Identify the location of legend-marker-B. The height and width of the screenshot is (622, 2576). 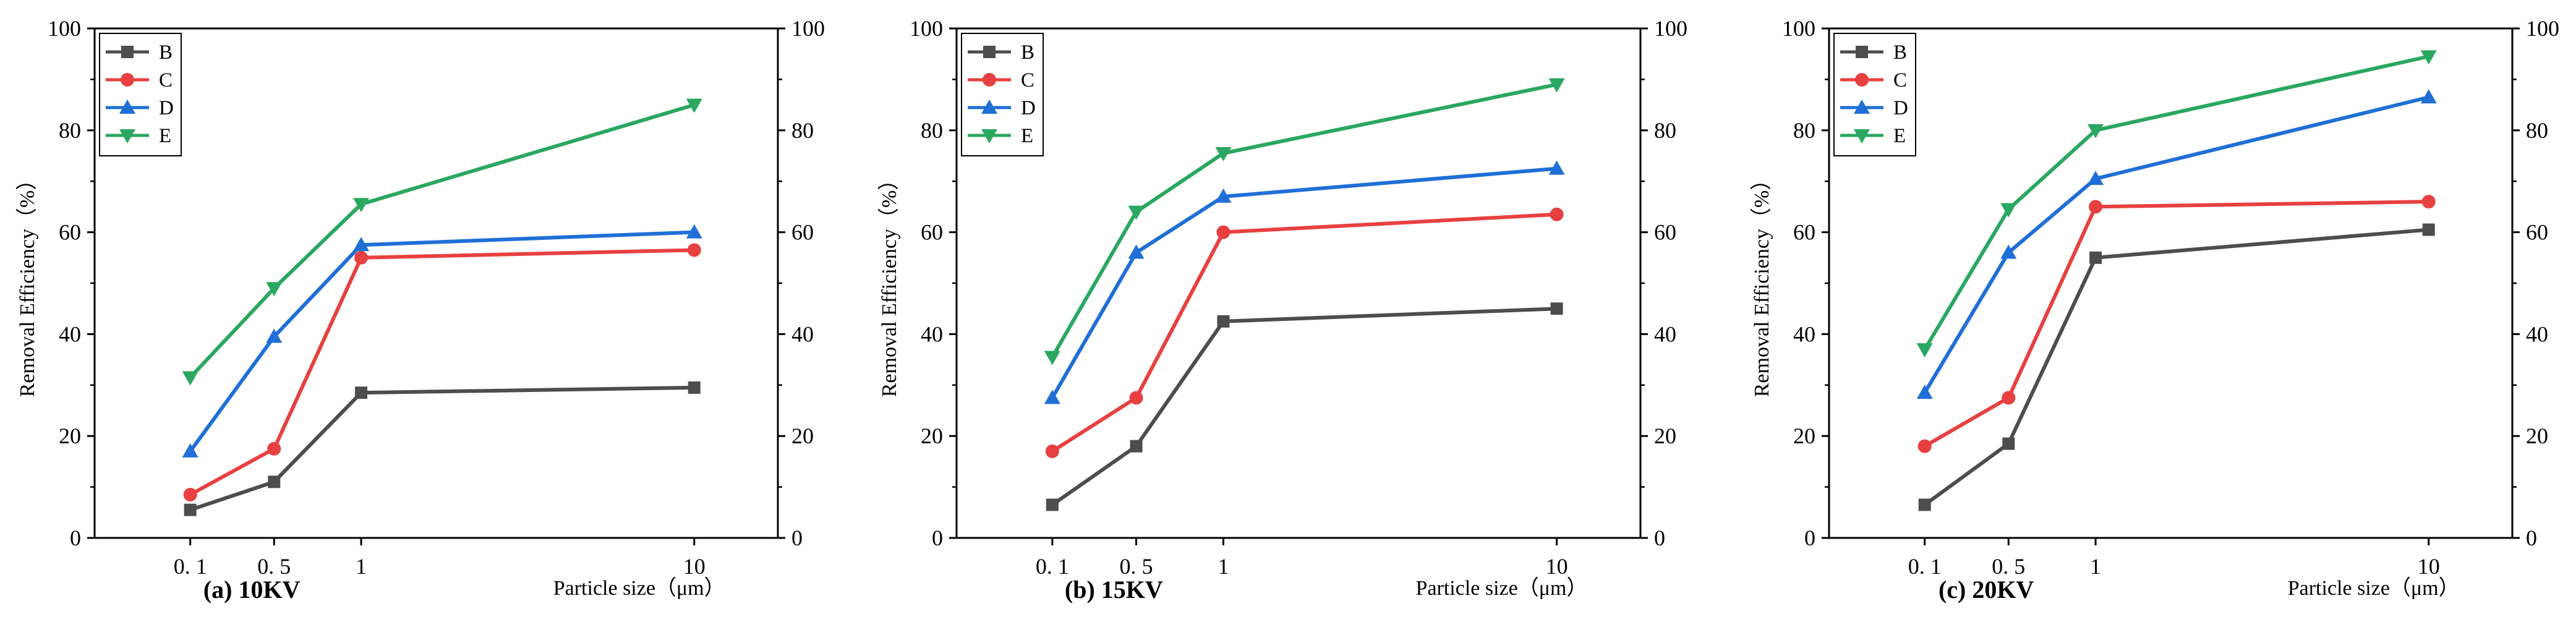
(127, 52).